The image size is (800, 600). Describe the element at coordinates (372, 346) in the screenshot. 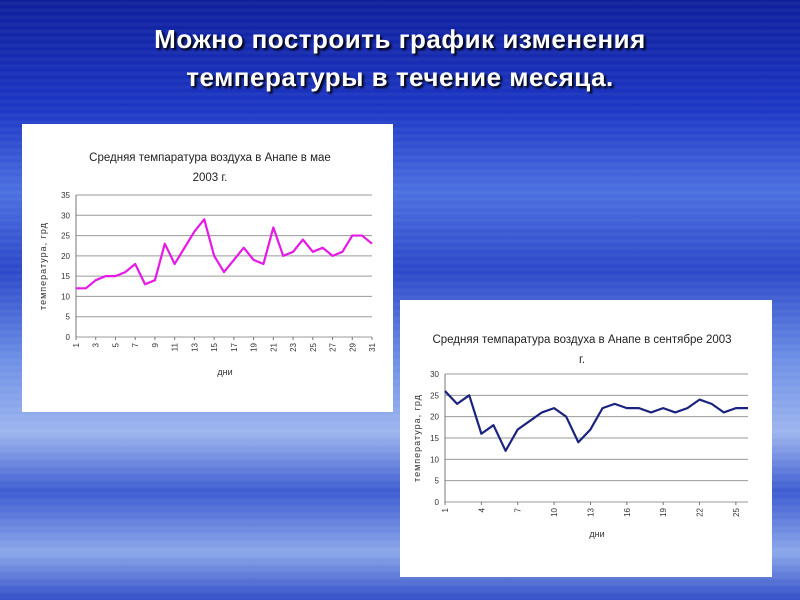

I see `x-tick-label: 31` at that location.